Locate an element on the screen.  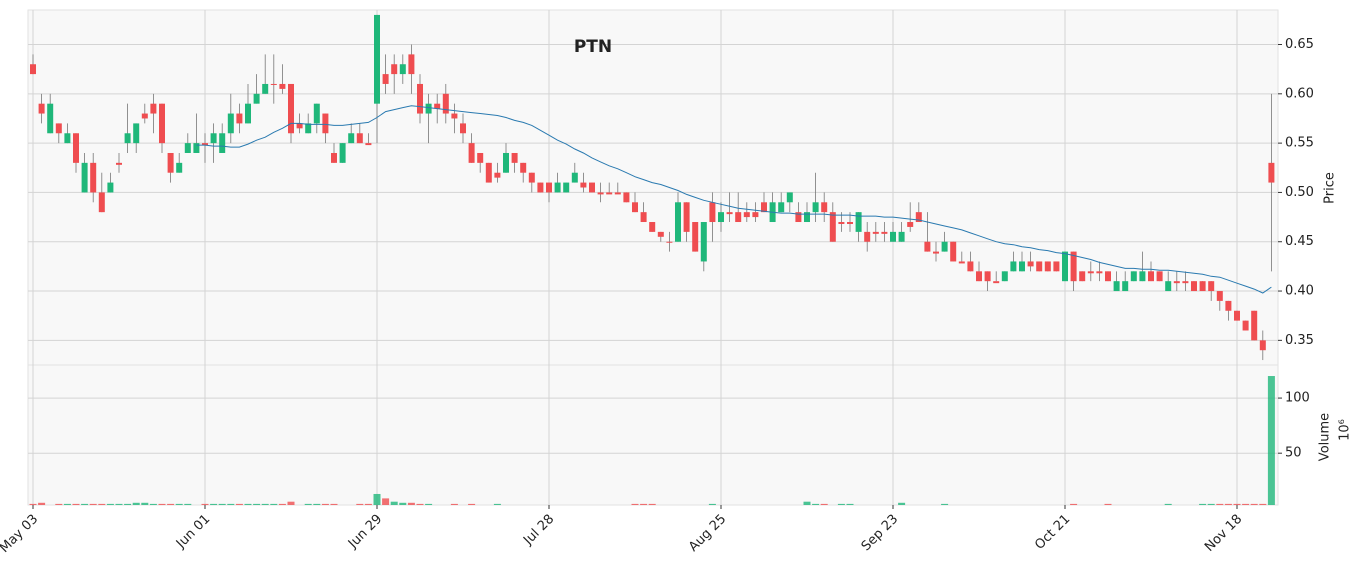
y-tick-label: 0.35 is located at coordinates (1299, 340).